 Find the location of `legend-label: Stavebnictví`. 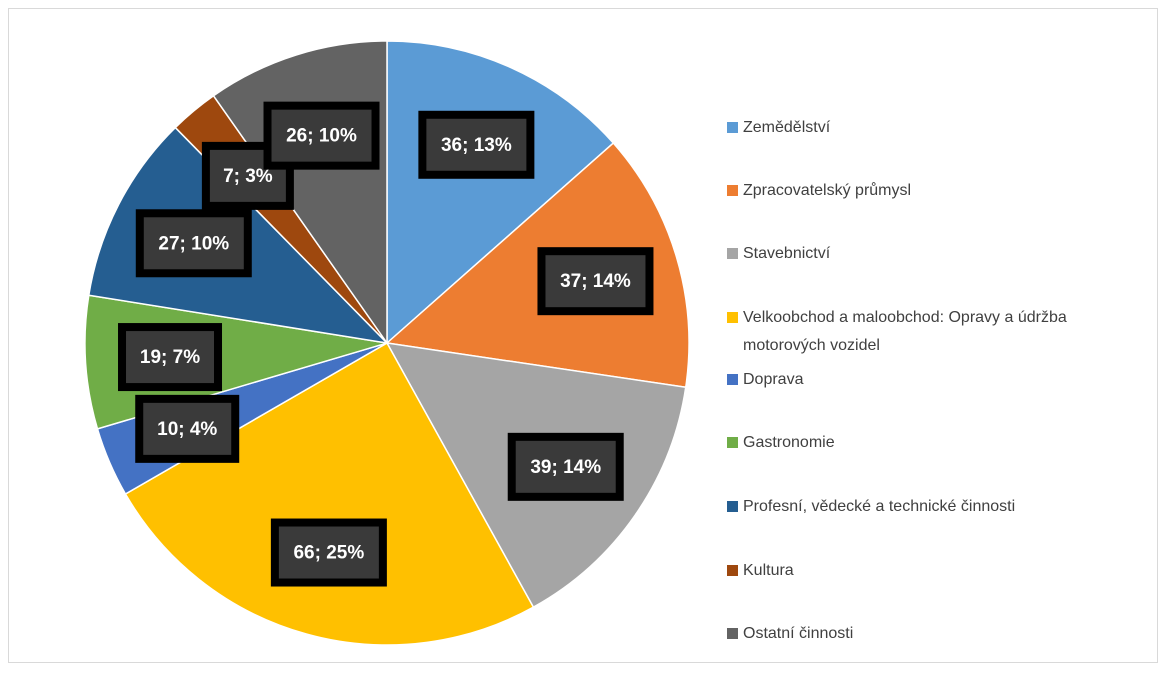

legend-label: Stavebnictví is located at coordinates (787, 253).